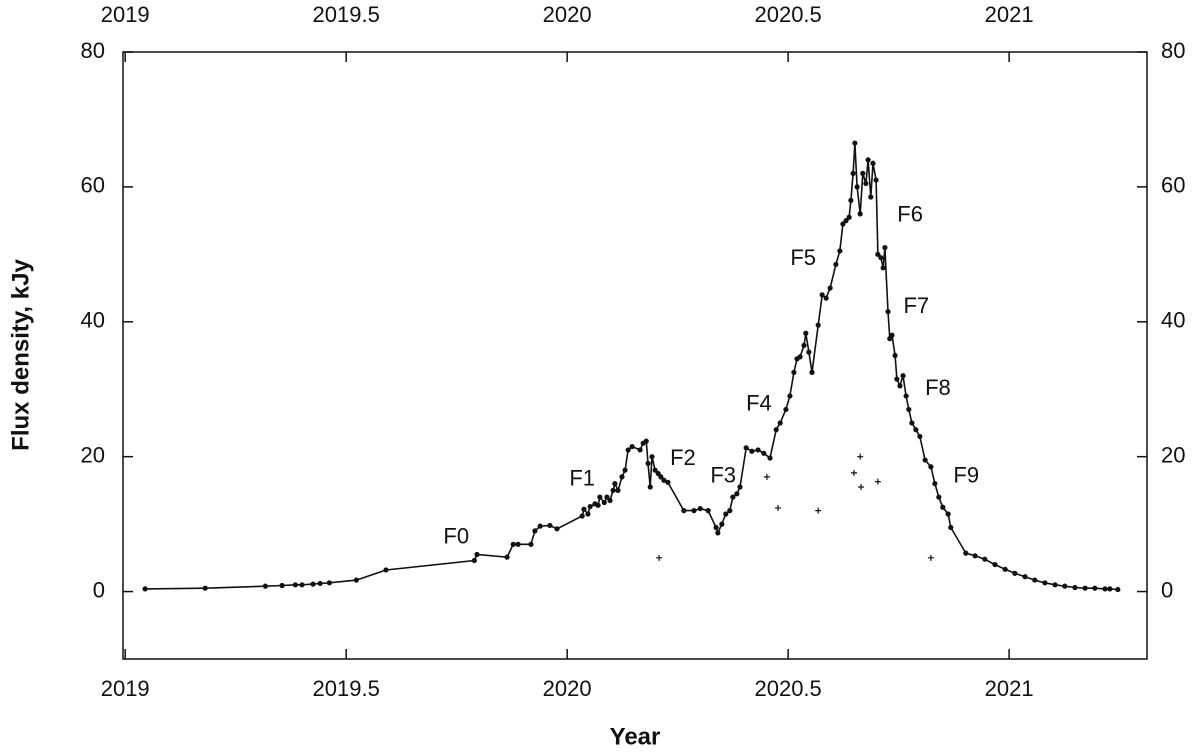 This screenshot has width=1200, height=754. What do you see at coordinates (93, 50) in the screenshot?
I see `y-tick-label: 80` at bounding box center [93, 50].